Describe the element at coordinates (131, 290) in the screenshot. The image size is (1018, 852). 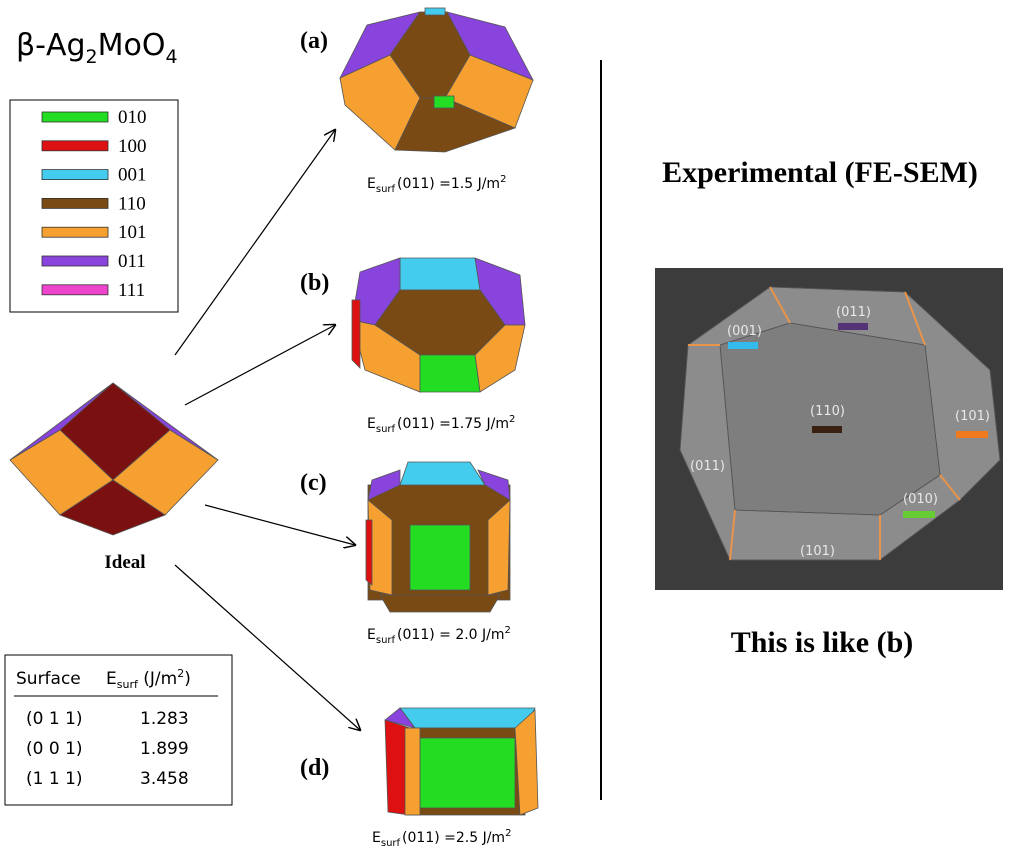
I see `legend-label: 111` at that location.